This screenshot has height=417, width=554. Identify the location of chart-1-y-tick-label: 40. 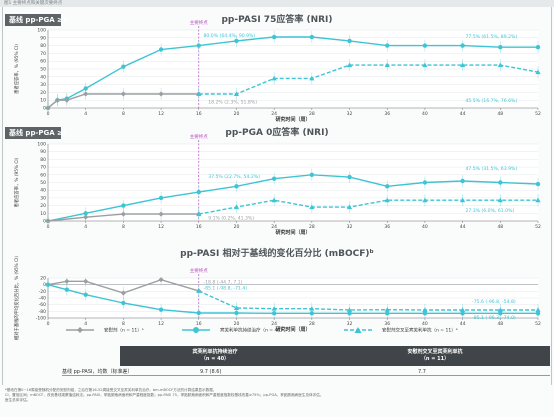
(43, 77).